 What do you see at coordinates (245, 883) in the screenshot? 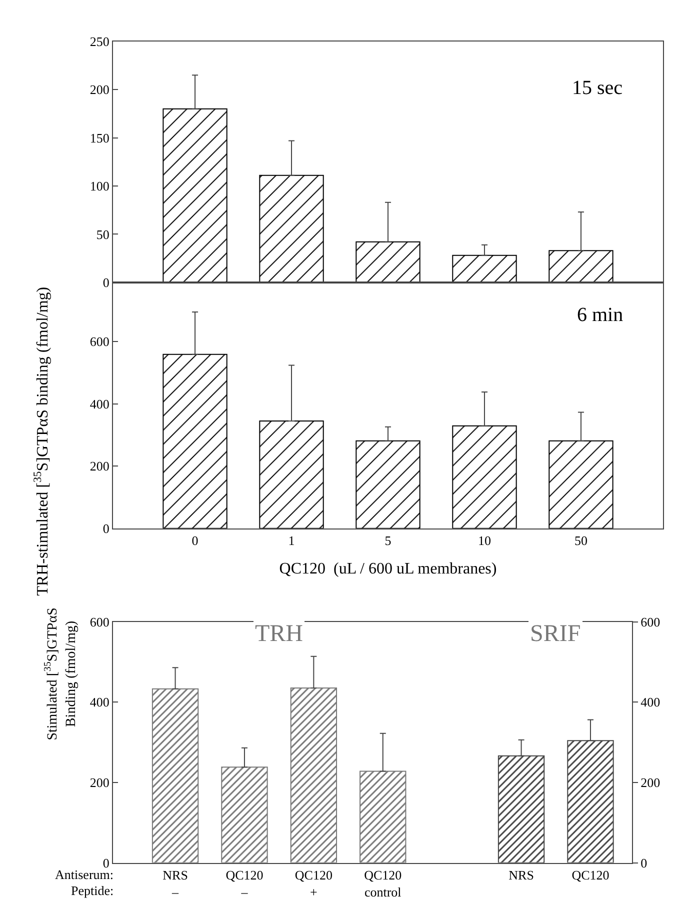
I see `x-tick-label: QC120 –` at bounding box center [245, 883].